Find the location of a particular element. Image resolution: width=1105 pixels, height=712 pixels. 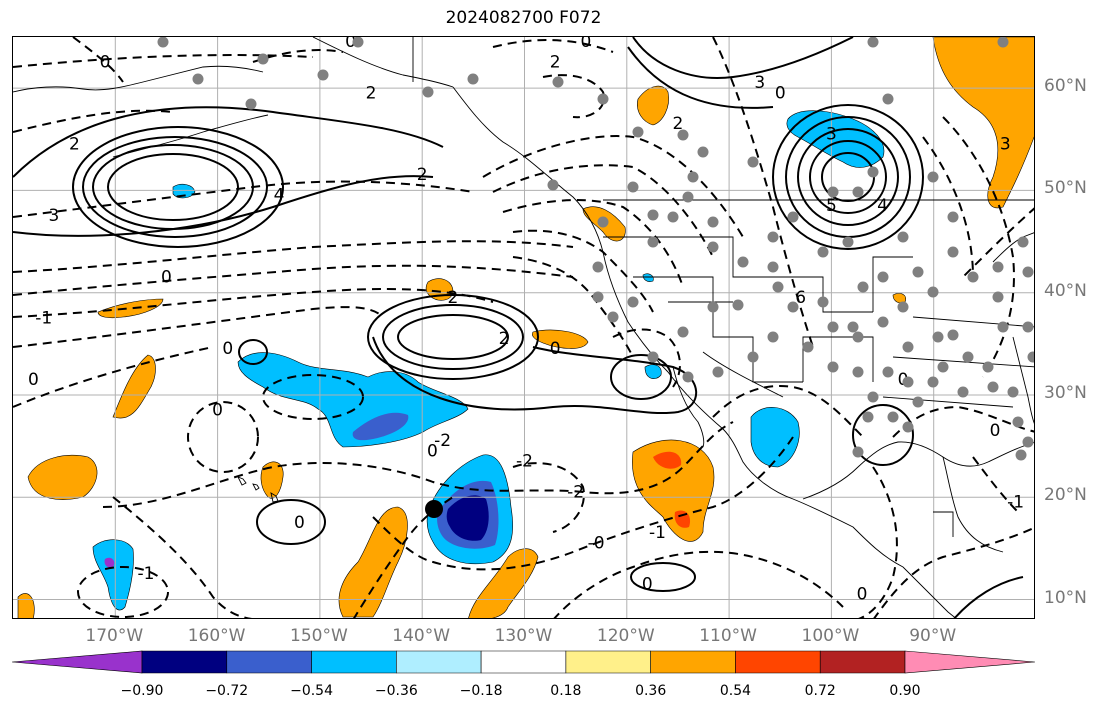

colorbar-tick-label: −0.18 is located at coordinates (481, 691).